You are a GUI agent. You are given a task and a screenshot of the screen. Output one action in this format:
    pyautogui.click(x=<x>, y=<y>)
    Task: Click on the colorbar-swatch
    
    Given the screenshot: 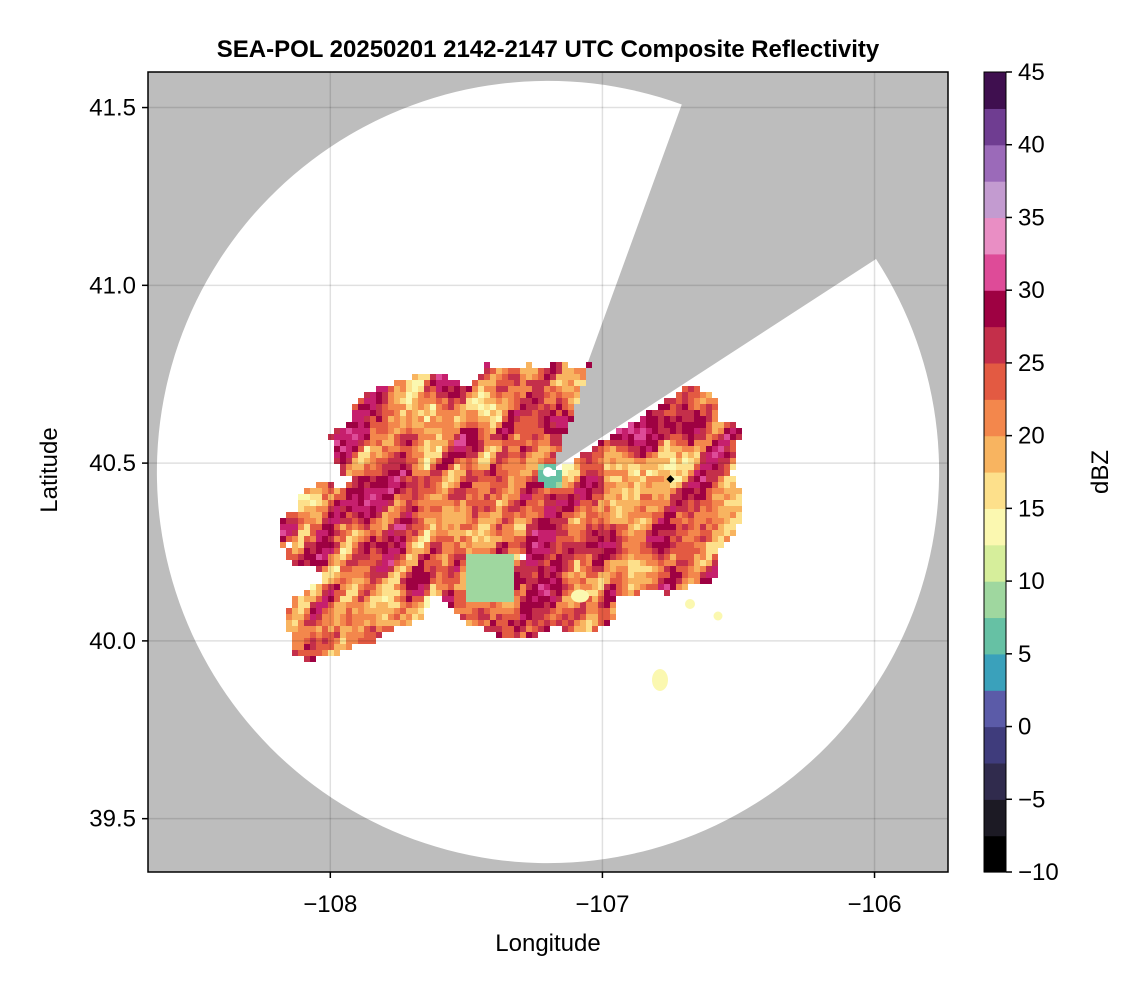 What is the action you would take?
    pyautogui.click(x=995, y=672)
    